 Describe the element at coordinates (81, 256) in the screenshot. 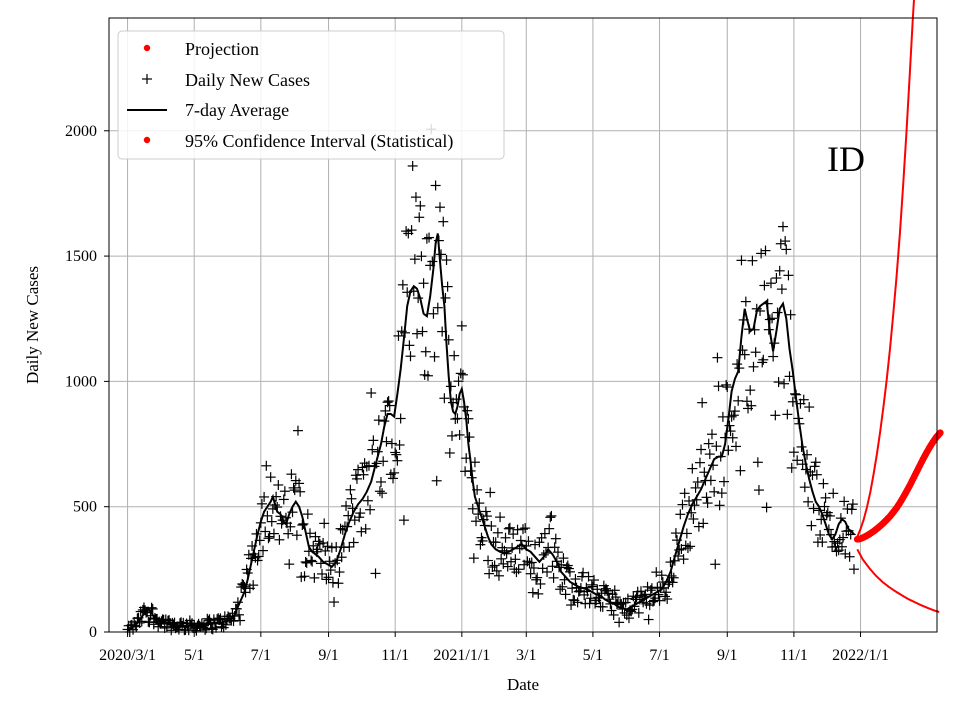

I see `y-tick-label: 1500` at that location.